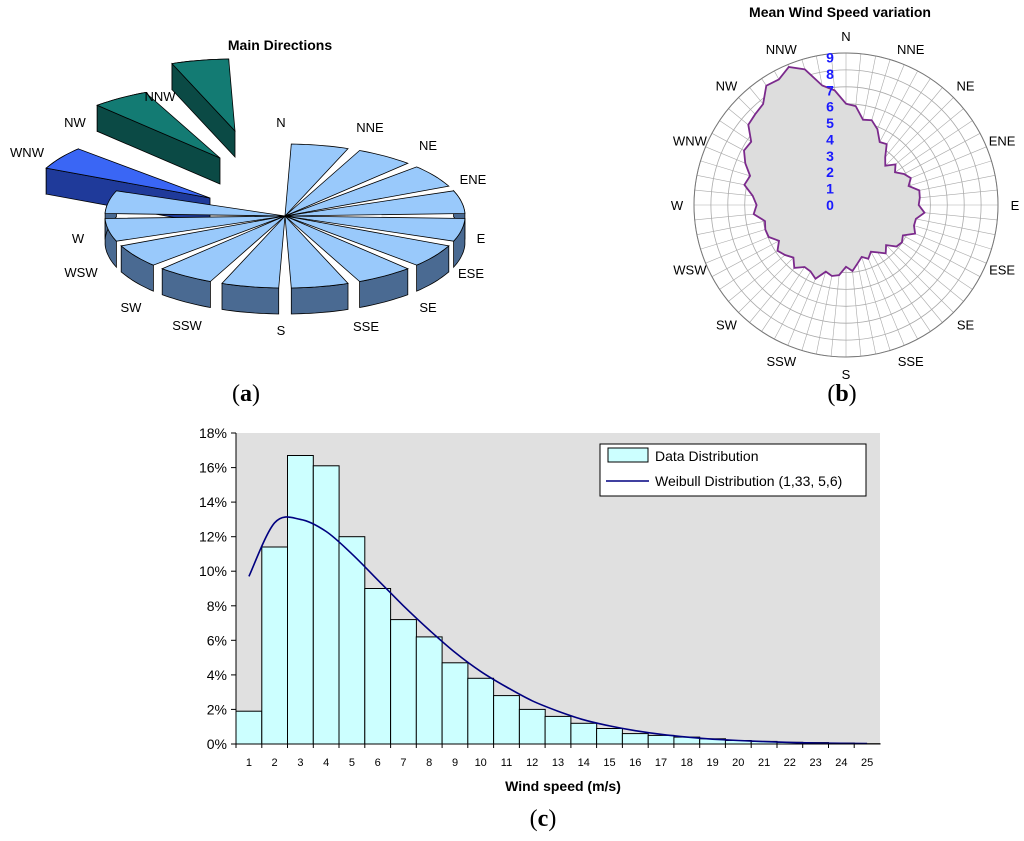  I want to click on pie-label-nw: NW, so click(75, 122).